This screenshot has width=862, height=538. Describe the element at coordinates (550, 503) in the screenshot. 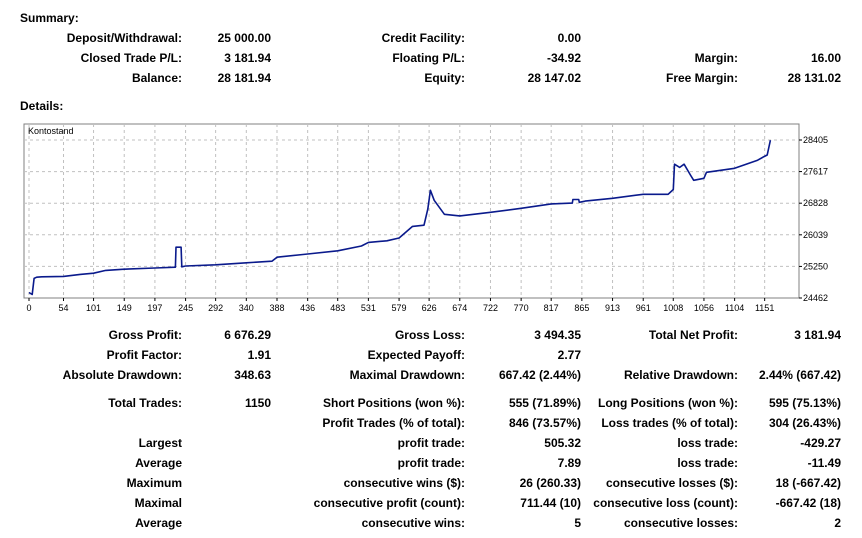

I see `maximal-consecutive-profit-value: 711.44 (10)` at that location.